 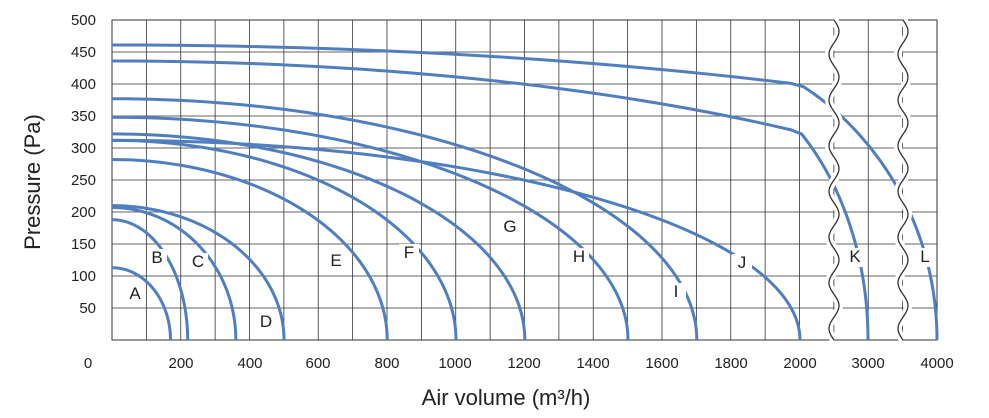 I want to click on axis-breaks, so click(x=868, y=180).